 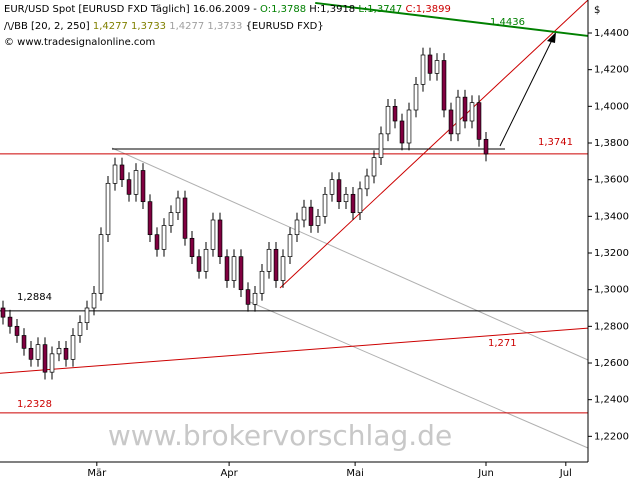 I want to click on y-tick-label: 1,3600, so click(x=611, y=180).